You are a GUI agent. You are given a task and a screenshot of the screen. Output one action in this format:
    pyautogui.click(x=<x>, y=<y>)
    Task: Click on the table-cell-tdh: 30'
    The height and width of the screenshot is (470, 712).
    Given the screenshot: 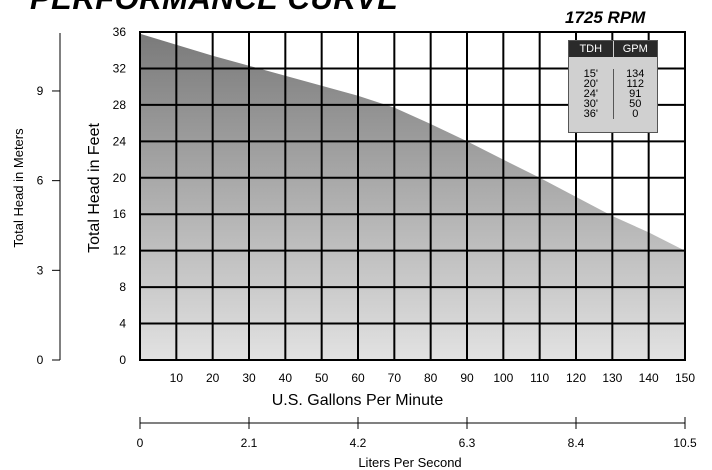 What is the action you would take?
    pyautogui.click(x=590, y=104)
    